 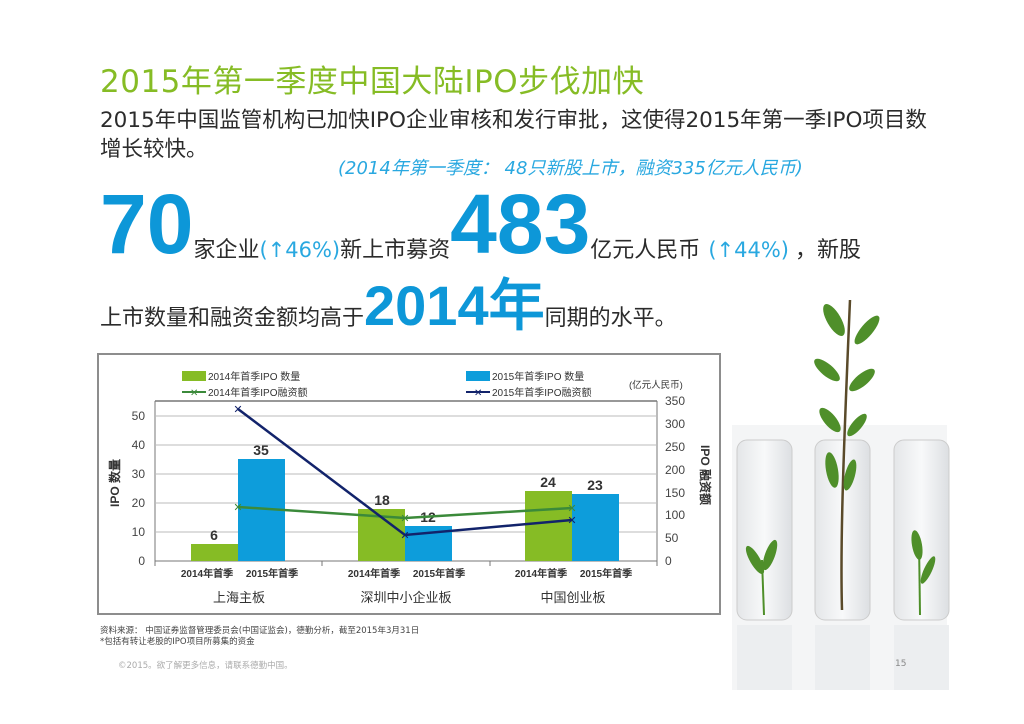 What do you see at coordinates (705, 475) in the screenshot?
I see `right-axis-label: IPO 融资额` at bounding box center [705, 475].